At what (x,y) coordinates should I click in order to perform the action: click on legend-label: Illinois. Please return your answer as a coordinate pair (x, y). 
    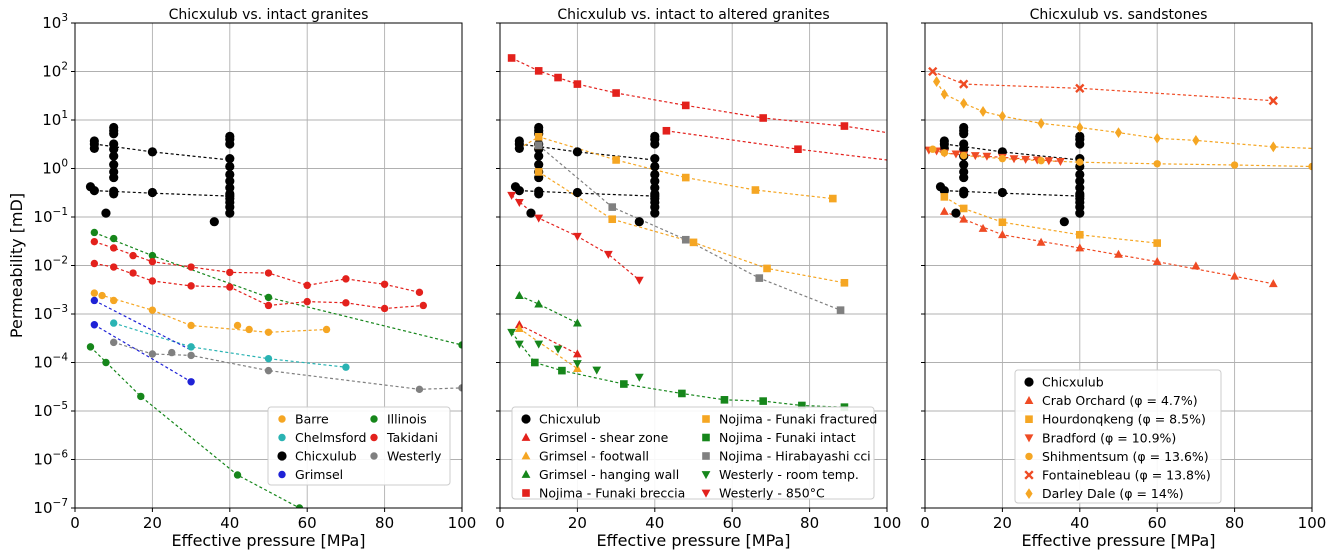
    Looking at the image, I should click on (407, 419).